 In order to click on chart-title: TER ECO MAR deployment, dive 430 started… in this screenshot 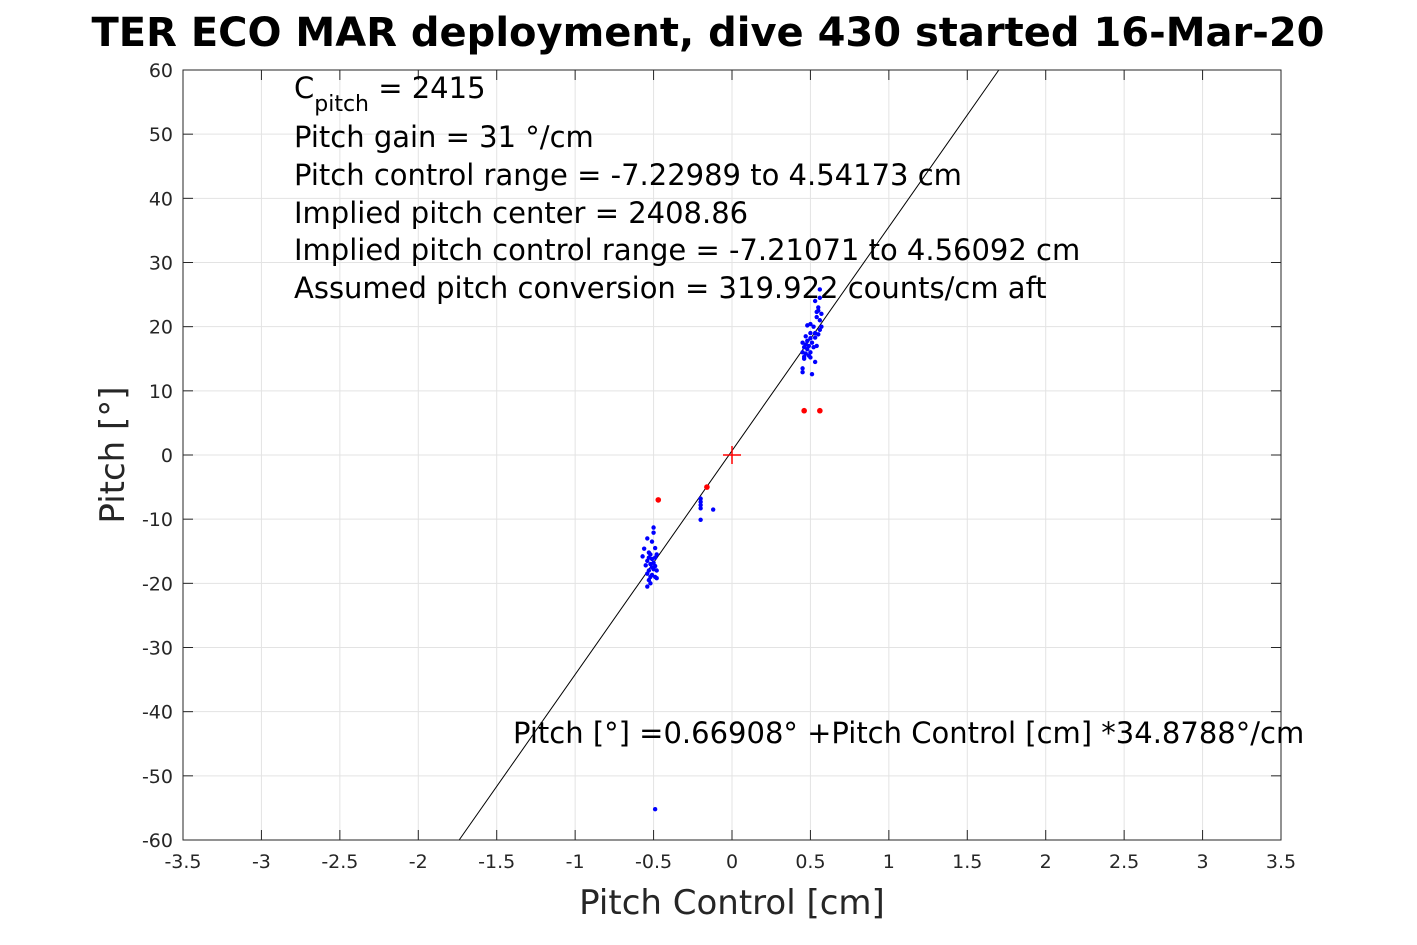, I will do `click(707, 33)`.